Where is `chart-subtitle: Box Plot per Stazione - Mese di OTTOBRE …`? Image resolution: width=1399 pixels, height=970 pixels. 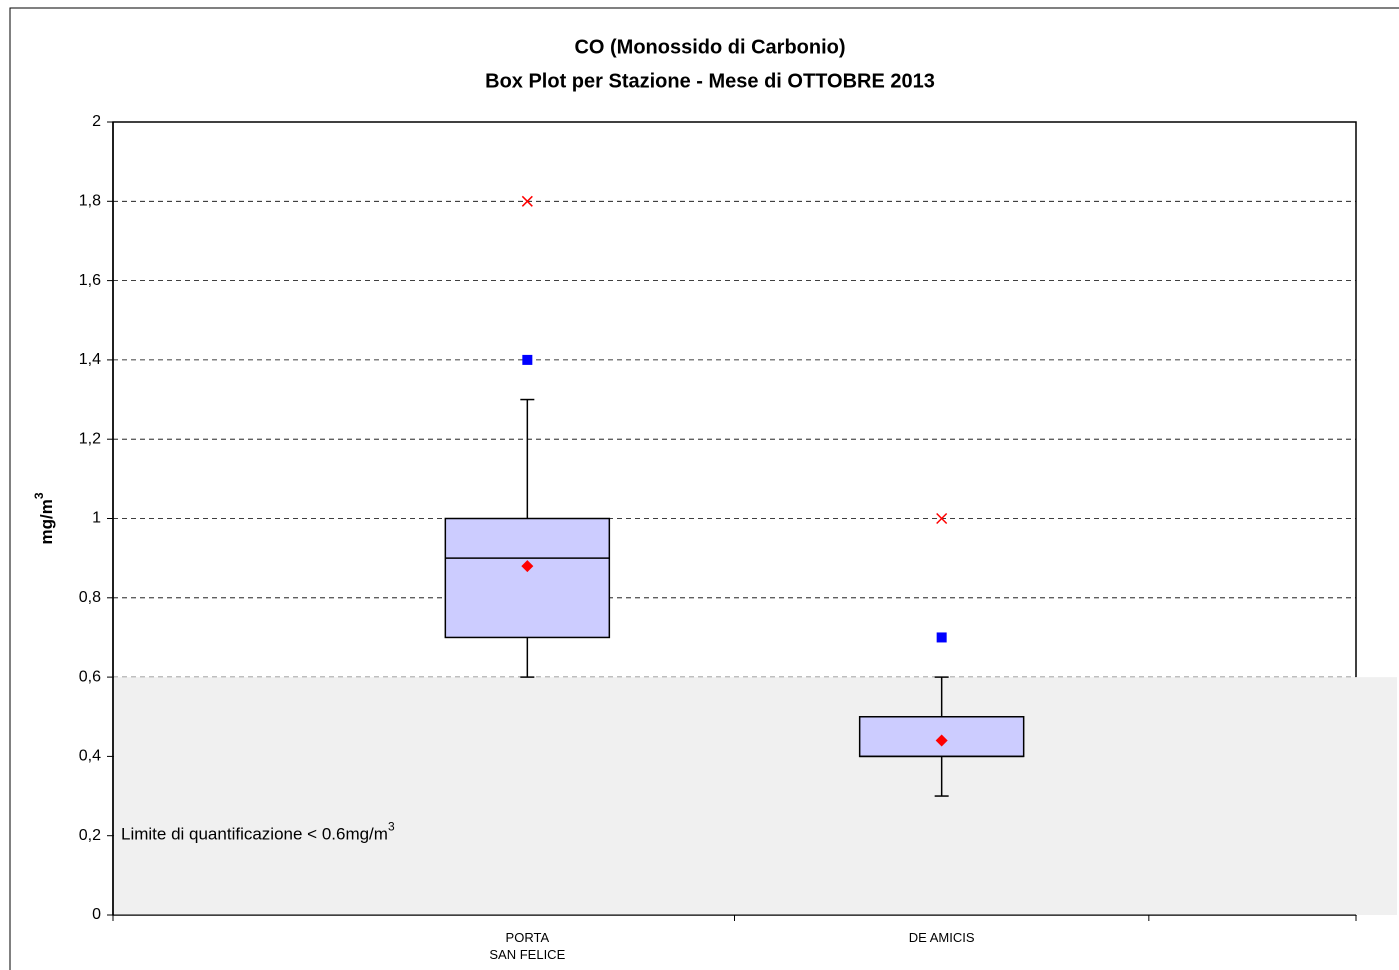
chart-subtitle: Box Plot per Stazione - Mese di OTTOBRE … is located at coordinates (710, 81).